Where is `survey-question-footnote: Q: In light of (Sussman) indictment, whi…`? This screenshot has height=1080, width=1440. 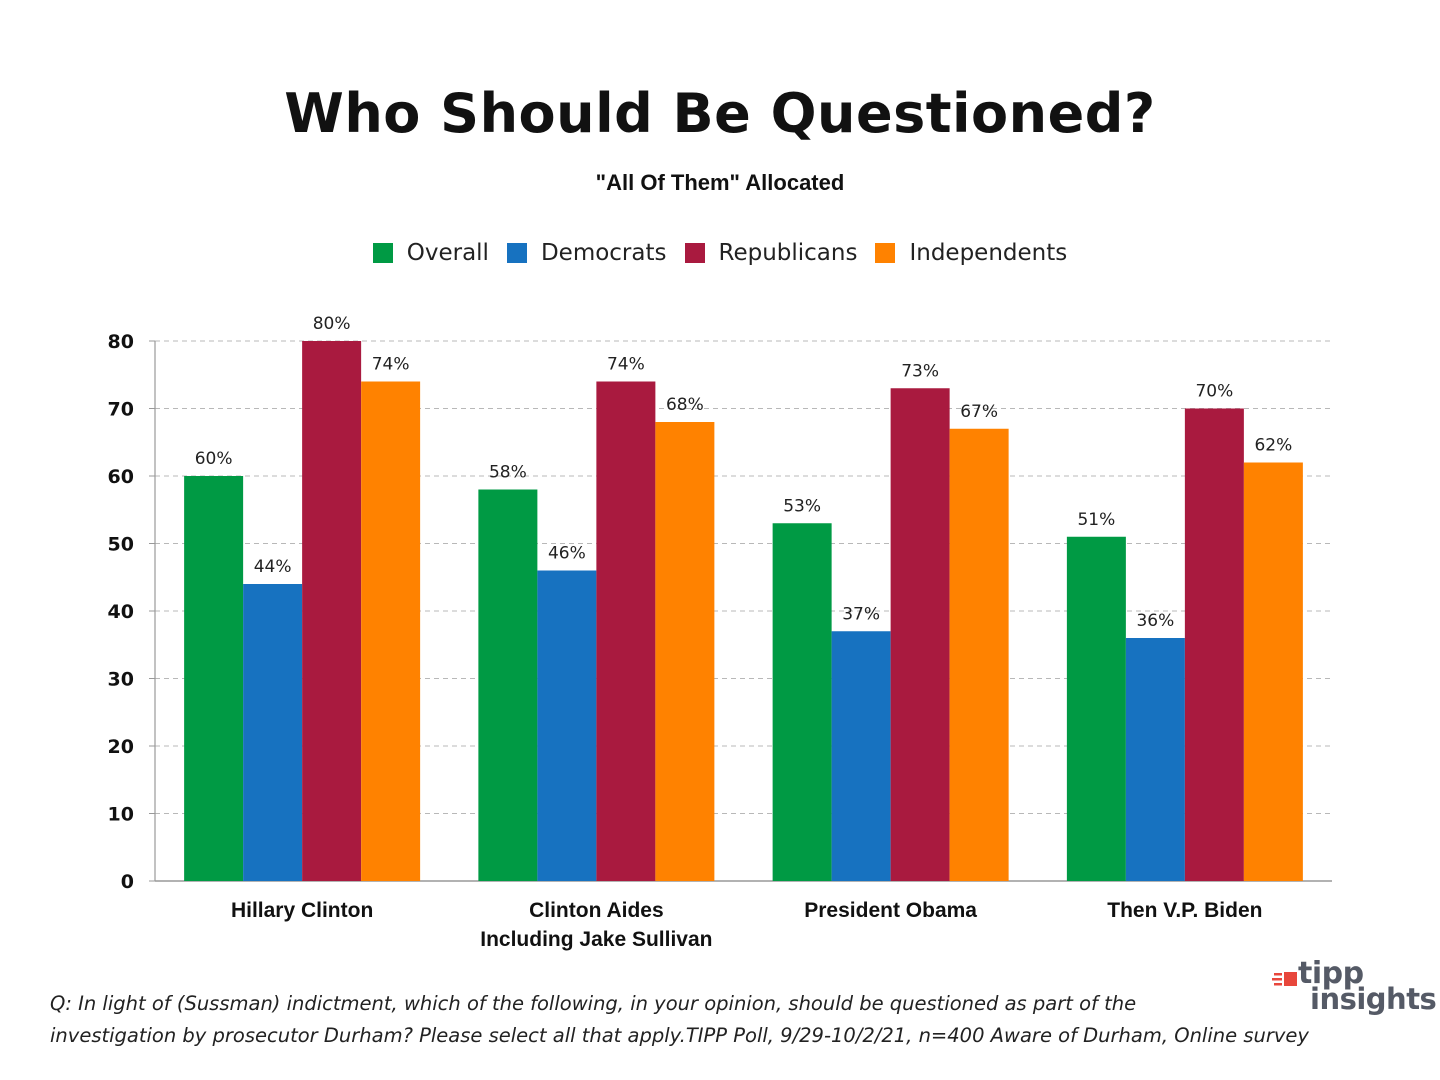 survey-question-footnote: Q: In light of (Sussman) indictment, whi… is located at coordinates (690, 1020).